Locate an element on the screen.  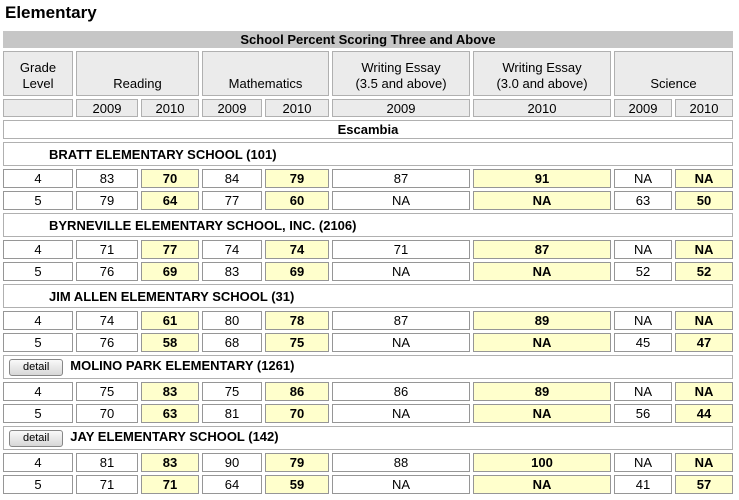
score-cell: 47 is located at coordinates (704, 342).